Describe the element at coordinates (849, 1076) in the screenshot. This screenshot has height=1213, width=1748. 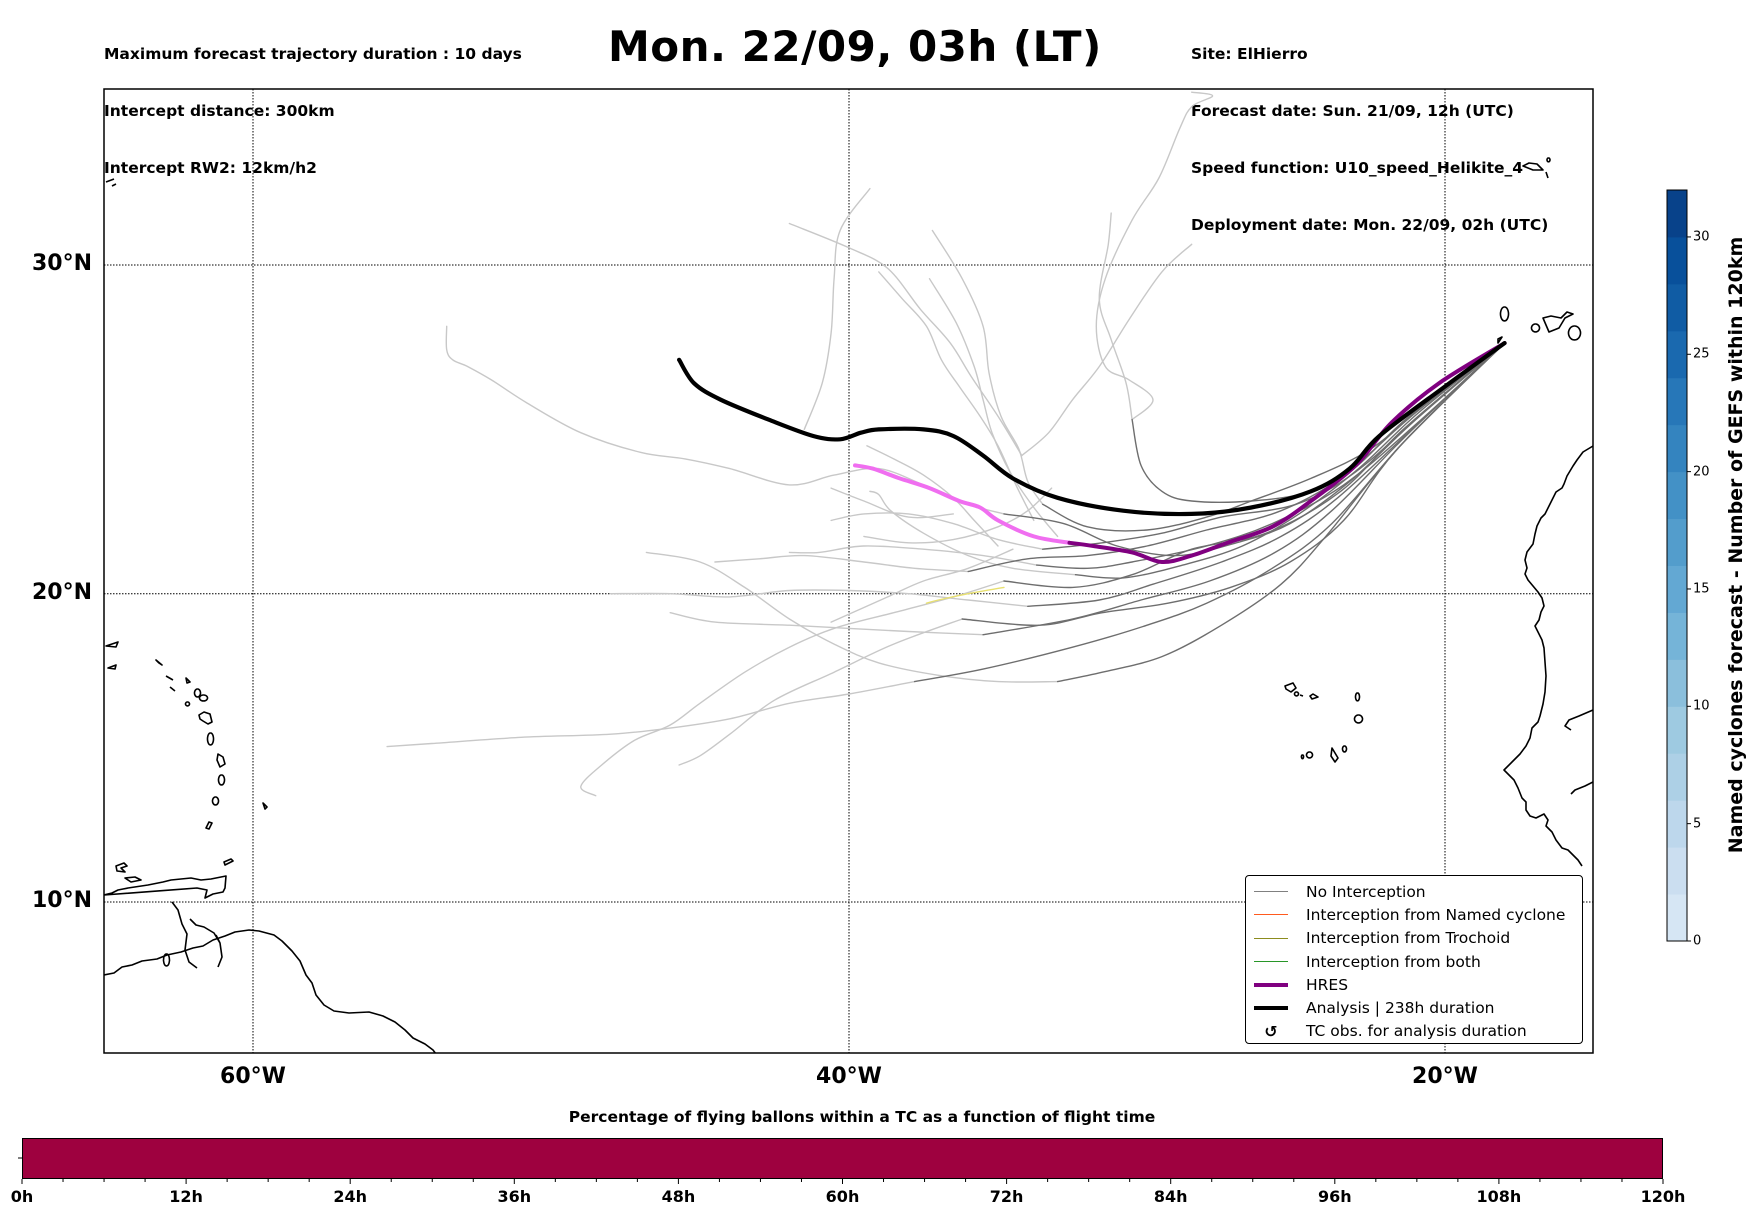
I see `lon-tick-label: 40°W` at that location.